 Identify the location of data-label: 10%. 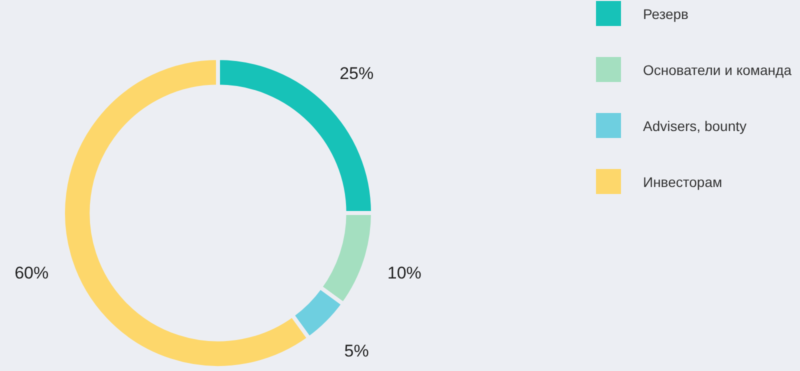
(404, 272).